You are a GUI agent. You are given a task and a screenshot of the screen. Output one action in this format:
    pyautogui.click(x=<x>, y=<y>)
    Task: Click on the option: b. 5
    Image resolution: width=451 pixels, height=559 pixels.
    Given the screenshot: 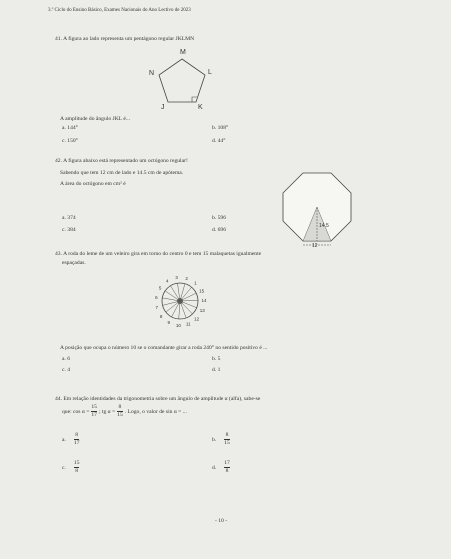 What is the action you would take?
    pyautogui.click(x=216, y=359)
    